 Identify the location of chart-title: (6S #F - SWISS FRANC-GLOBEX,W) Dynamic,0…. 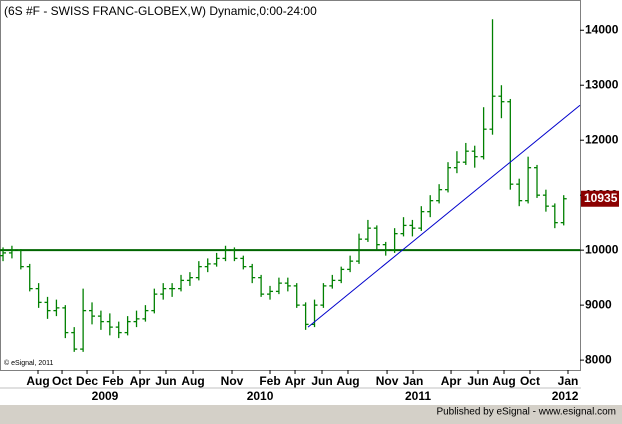
(160, 11).